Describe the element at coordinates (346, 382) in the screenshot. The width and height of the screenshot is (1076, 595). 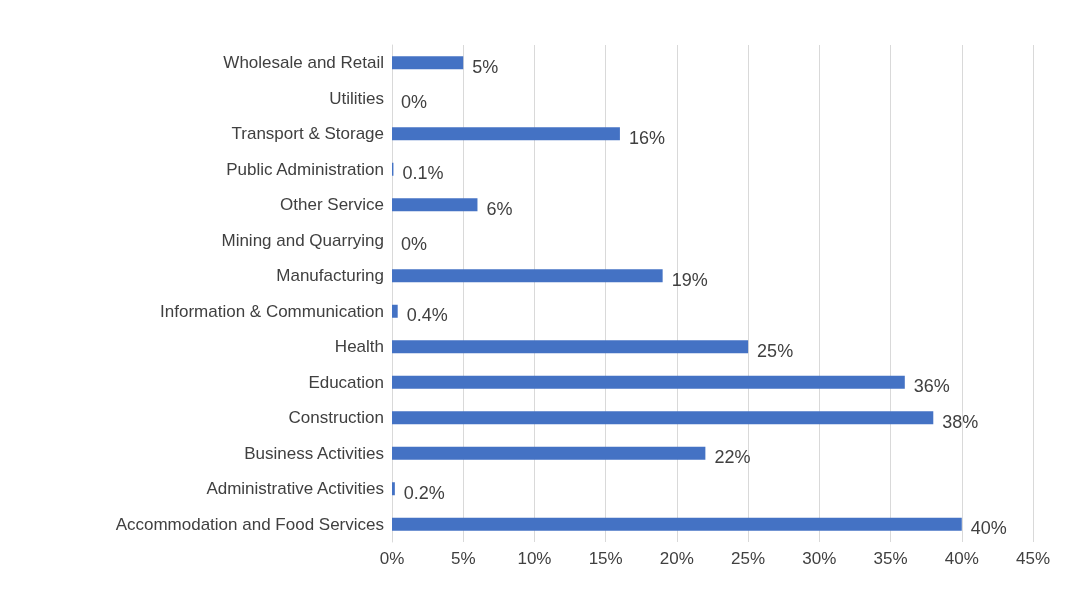
I see `y-tick-label: Education` at that location.